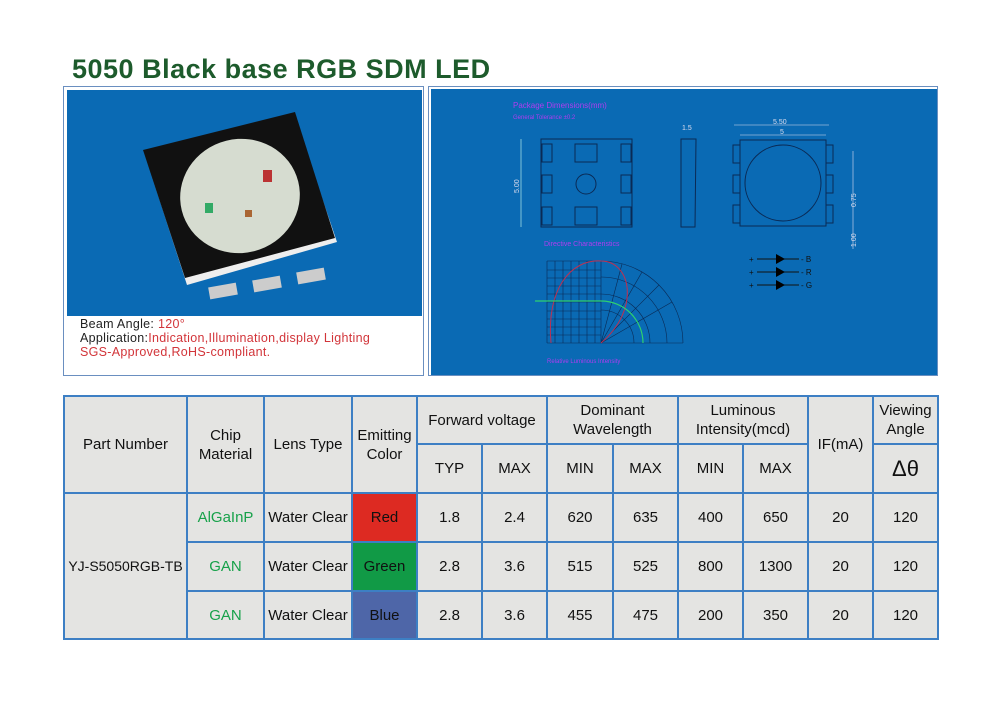 Image resolution: width=1000 pixels, height=704 pixels. I want to click on bottom-view, so click(586, 183).